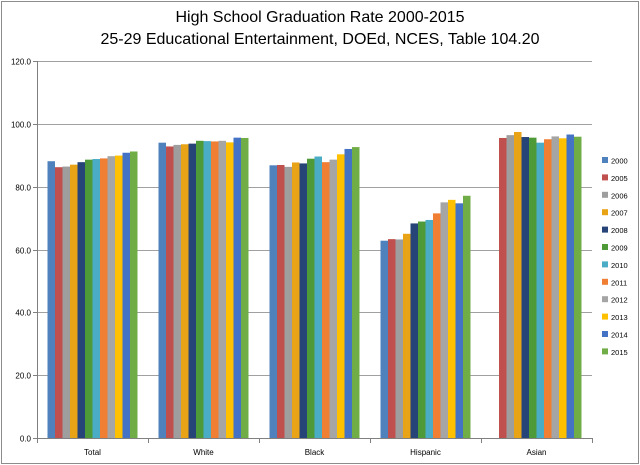 This screenshot has height=465, width=640. What do you see at coordinates (605, 194) in the screenshot?
I see `legend-swatch-2006` at bounding box center [605, 194].